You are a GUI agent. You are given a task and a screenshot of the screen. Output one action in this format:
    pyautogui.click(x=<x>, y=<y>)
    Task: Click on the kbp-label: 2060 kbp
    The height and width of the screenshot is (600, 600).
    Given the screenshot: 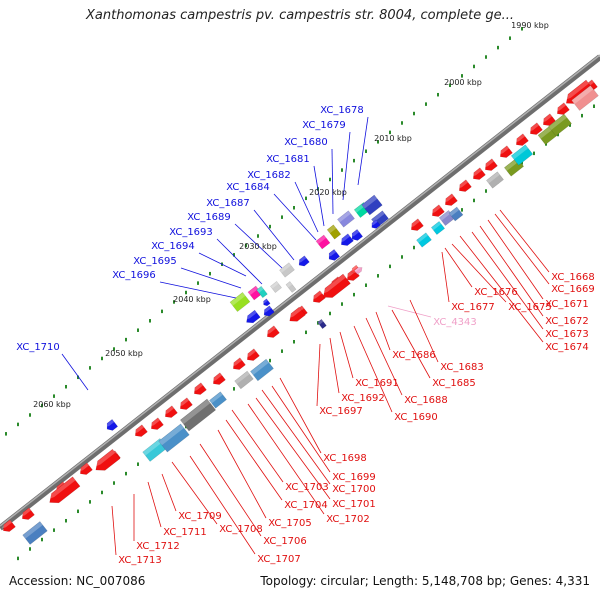 What is the action you would take?
    pyautogui.click(x=52, y=404)
    